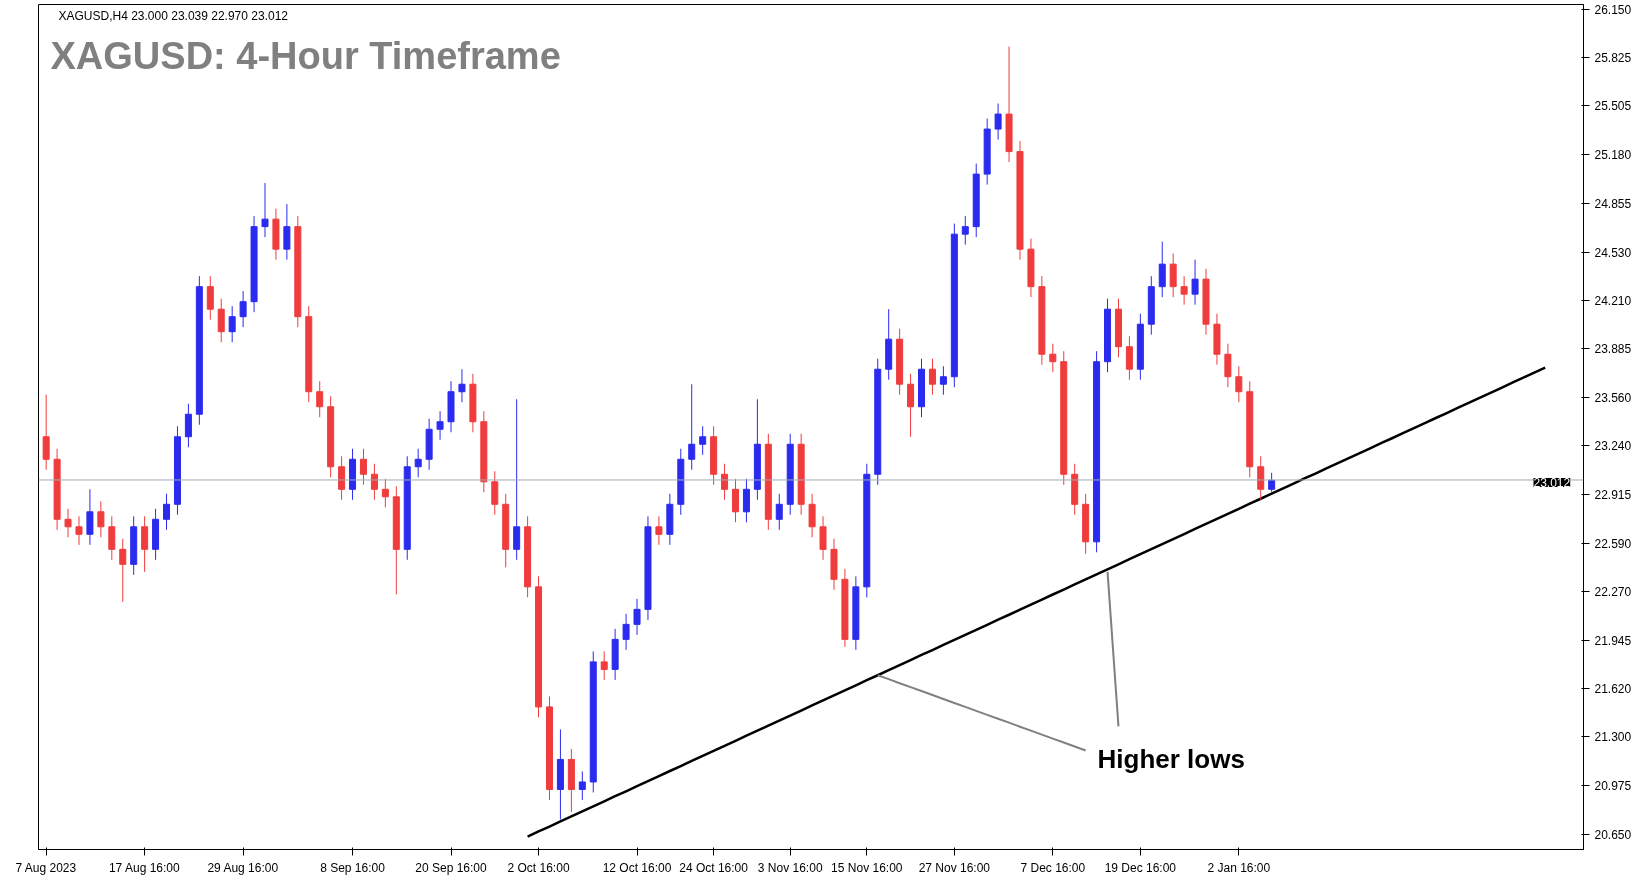 This screenshot has height=884, width=1649. Describe the element at coordinates (1613, 834) in the screenshot. I see `y-tick-label: 20.650` at that location.